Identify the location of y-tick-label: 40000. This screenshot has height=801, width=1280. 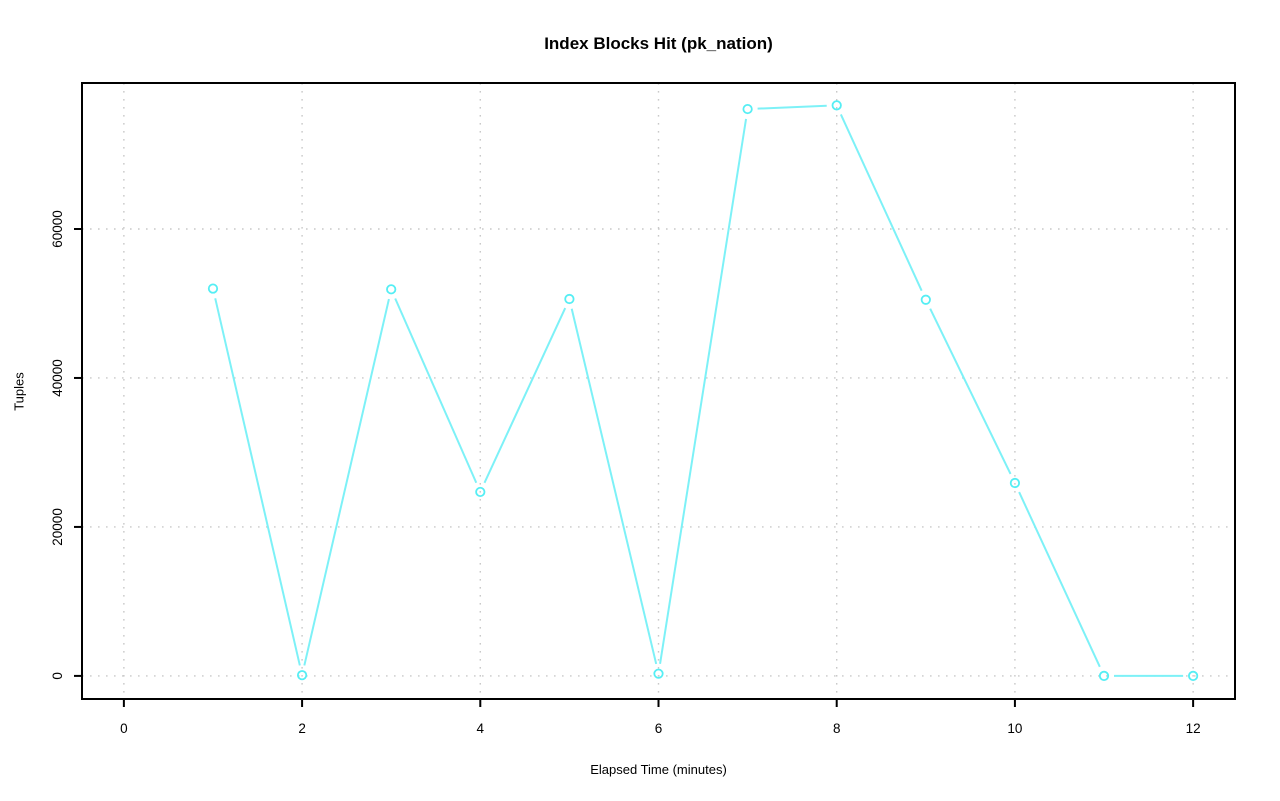
(57, 378).